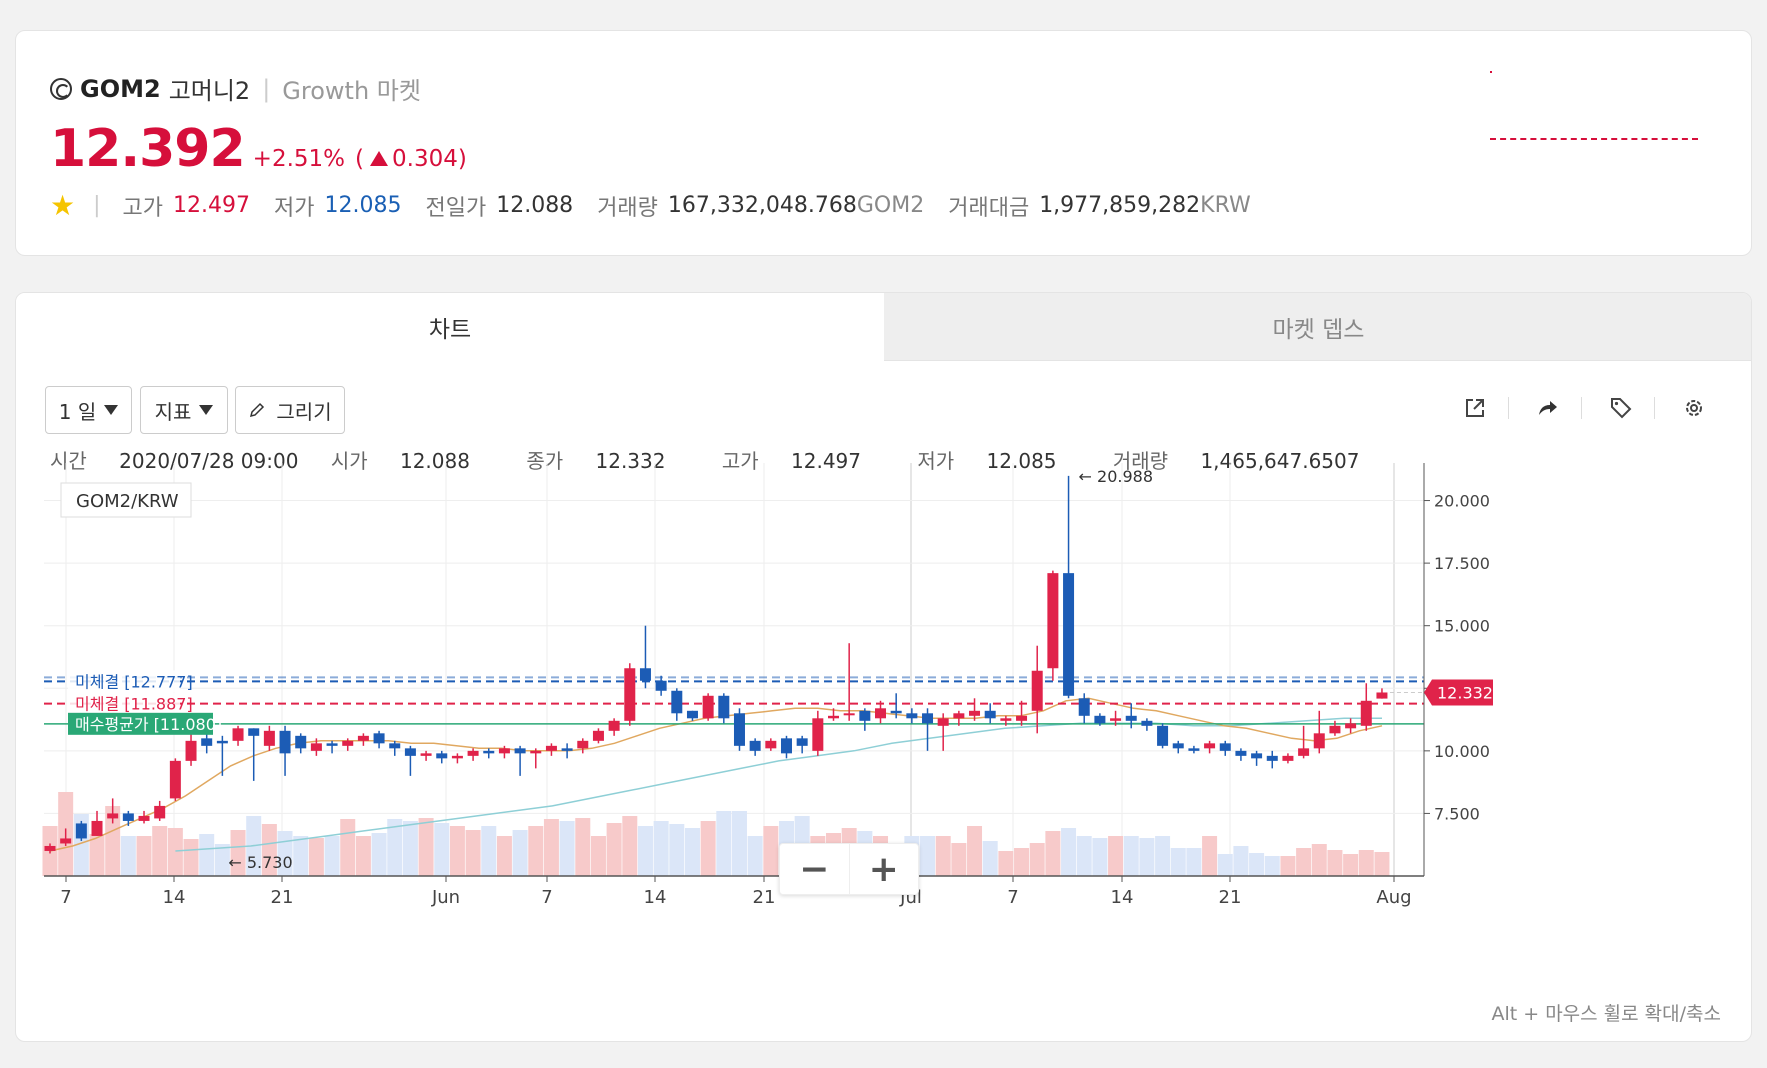 Image resolution: width=1767 pixels, height=1068 pixels. I want to click on last-price-tag-bg, so click(1458, 692).